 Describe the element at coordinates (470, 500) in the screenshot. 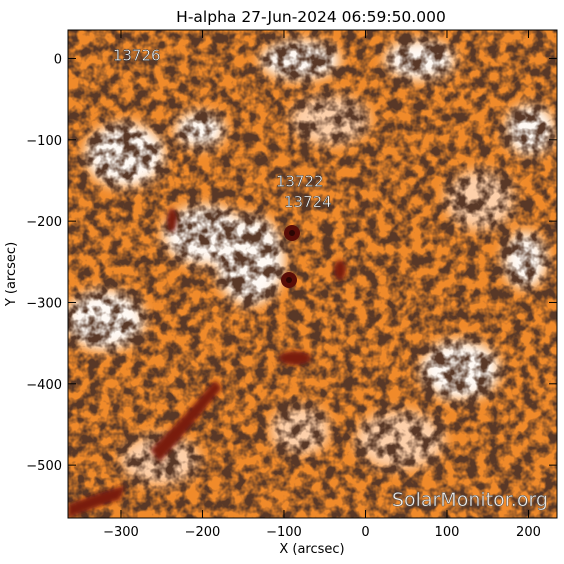

I see `watermark: SolarMonitor.org` at that location.